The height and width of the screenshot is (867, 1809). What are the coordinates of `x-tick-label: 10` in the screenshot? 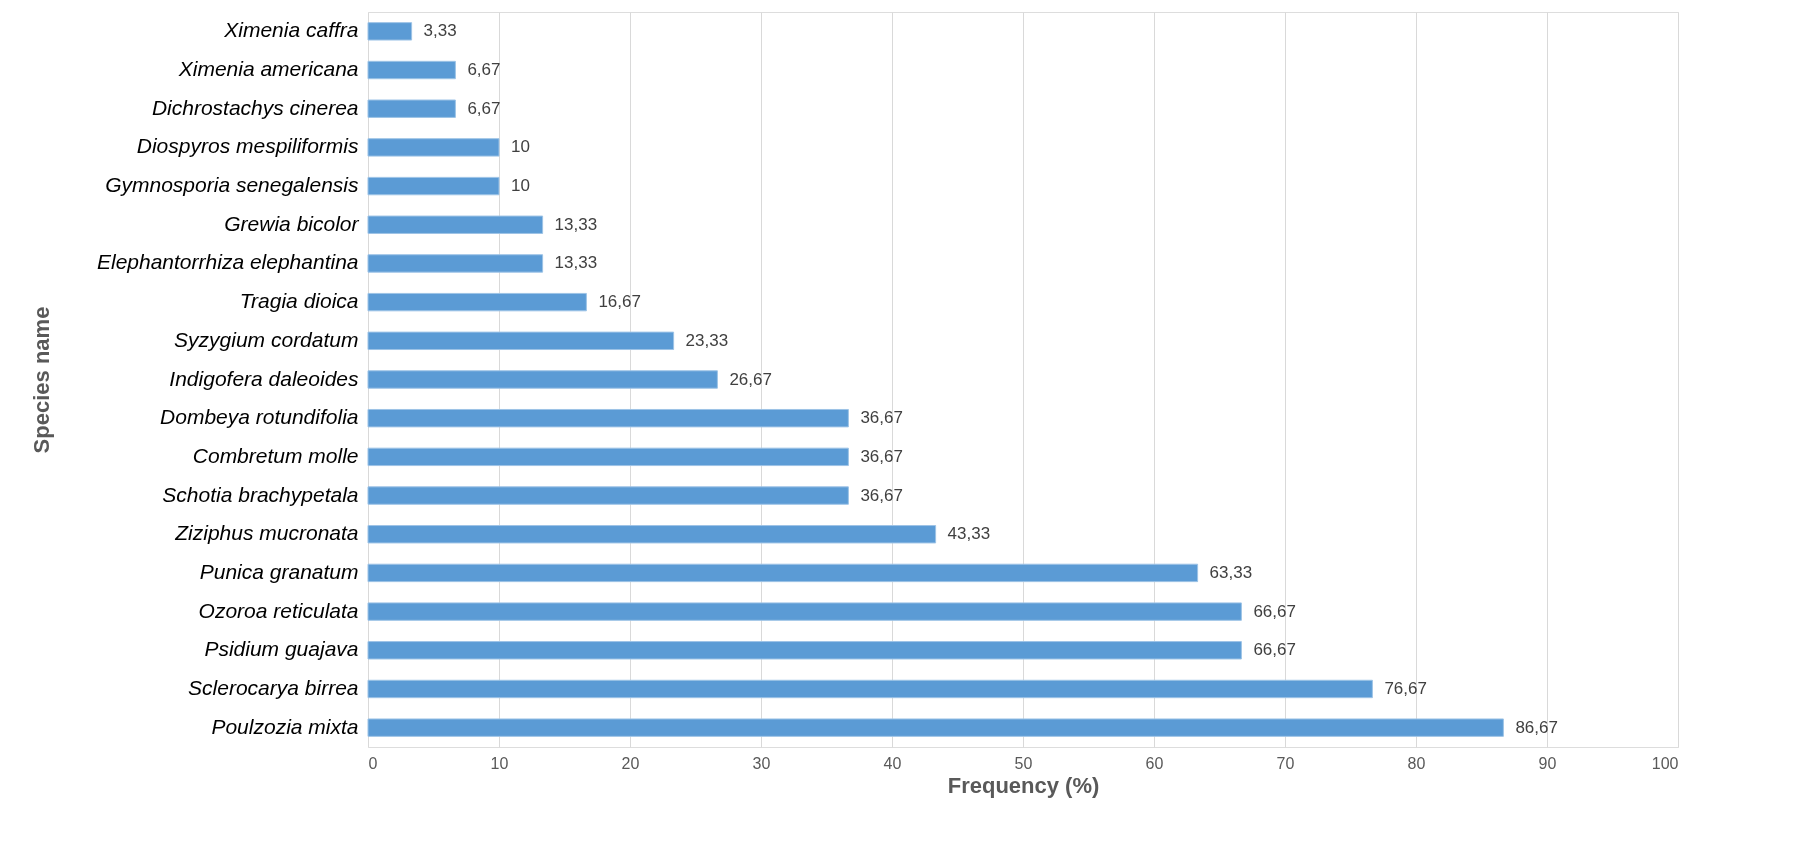 It's located at (499, 763).